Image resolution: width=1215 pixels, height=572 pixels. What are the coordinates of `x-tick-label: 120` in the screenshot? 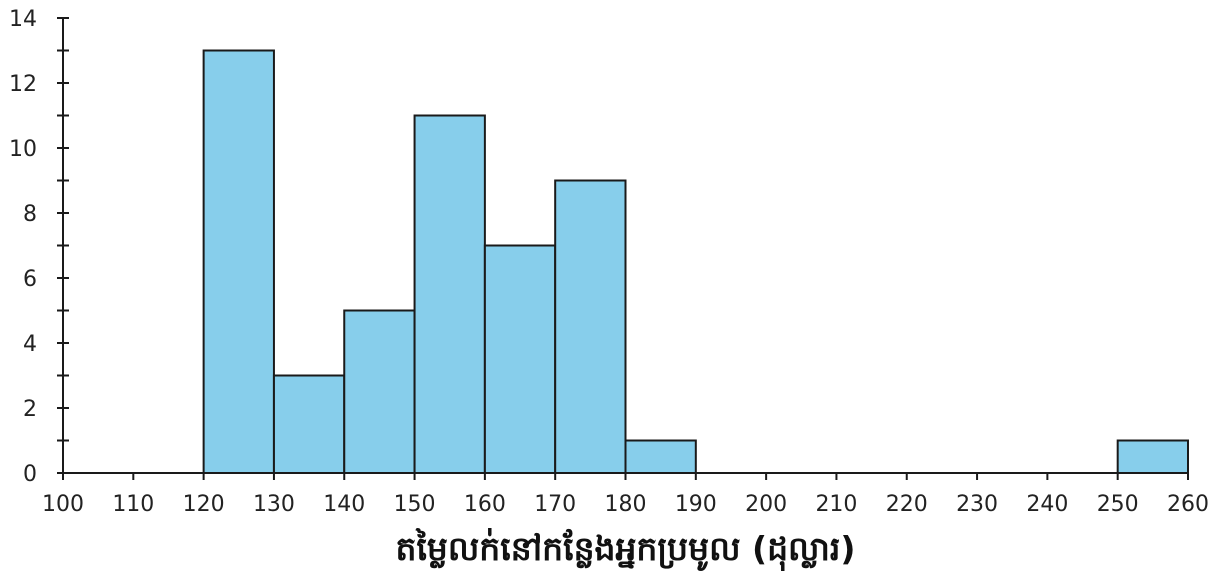 It's located at (204, 504).